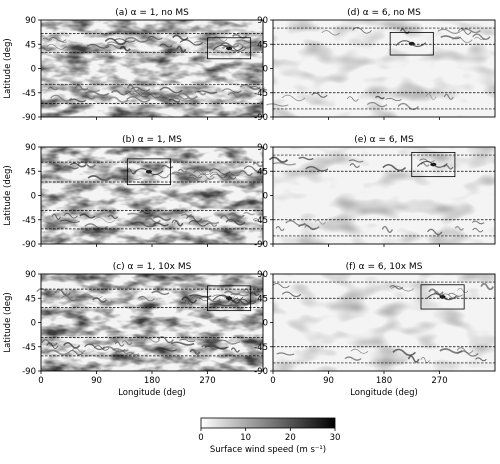  What do you see at coordinates (439, 381) in the screenshot?
I see `x-tick-label: 270` at bounding box center [439, 381].